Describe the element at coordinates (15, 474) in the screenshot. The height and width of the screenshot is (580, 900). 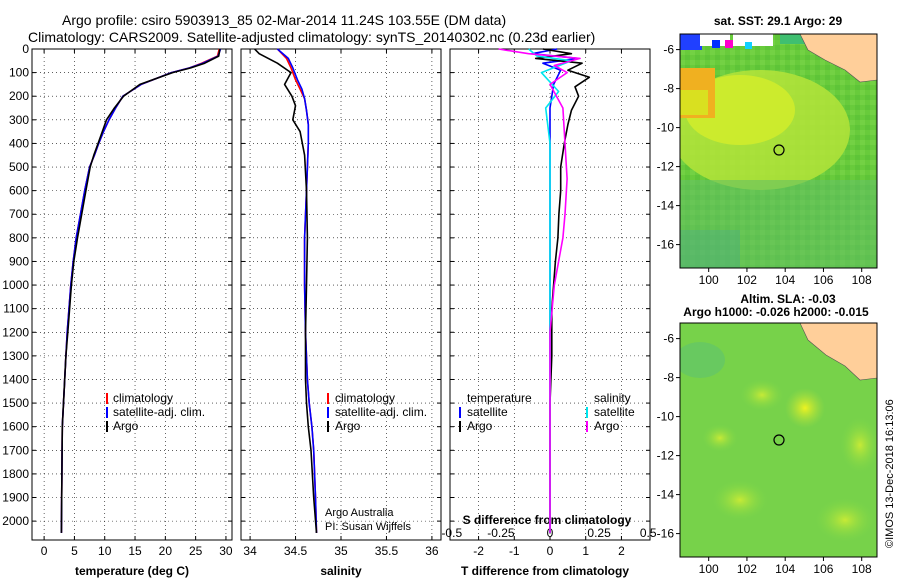
I see `y-tick-label: 1800` at that location.